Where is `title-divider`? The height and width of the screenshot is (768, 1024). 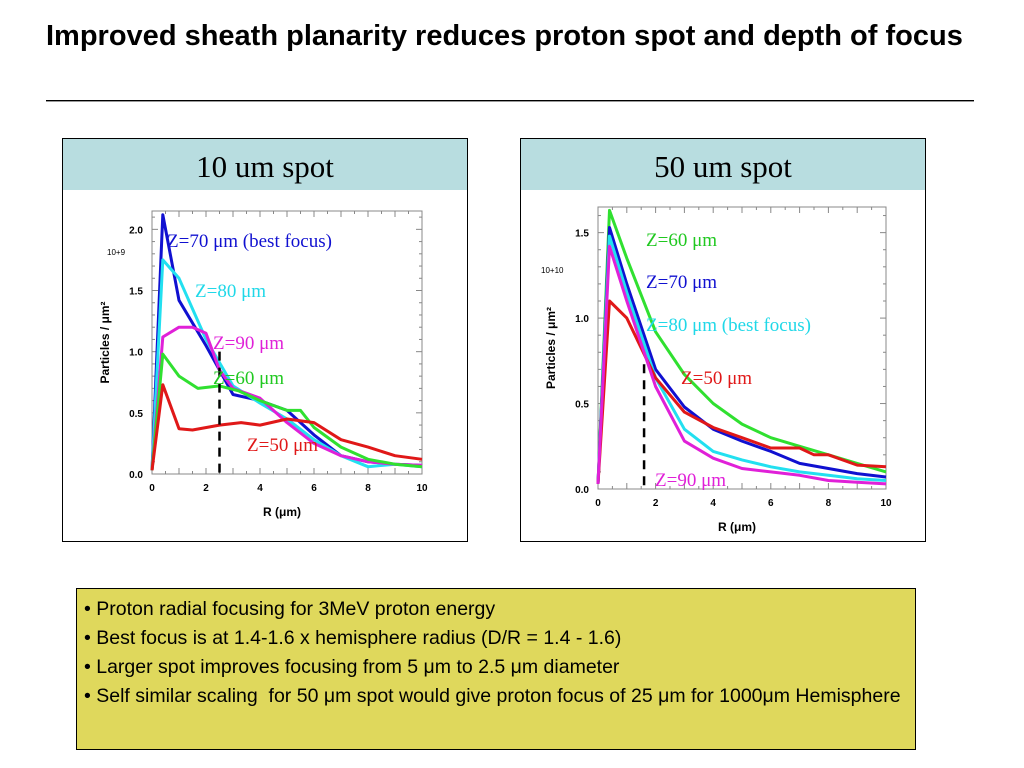 title-divider is located at coordinates (510, 101).